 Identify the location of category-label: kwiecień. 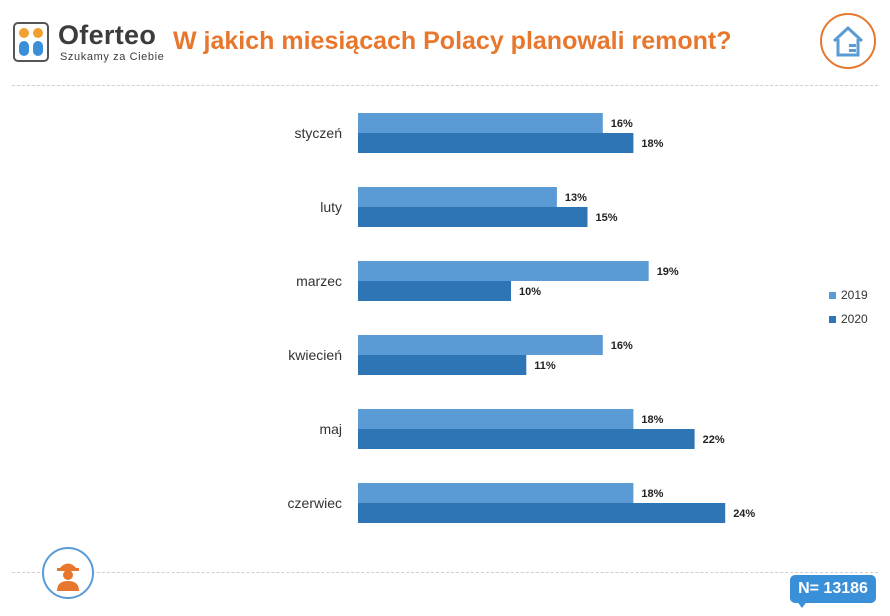
(315, 355).